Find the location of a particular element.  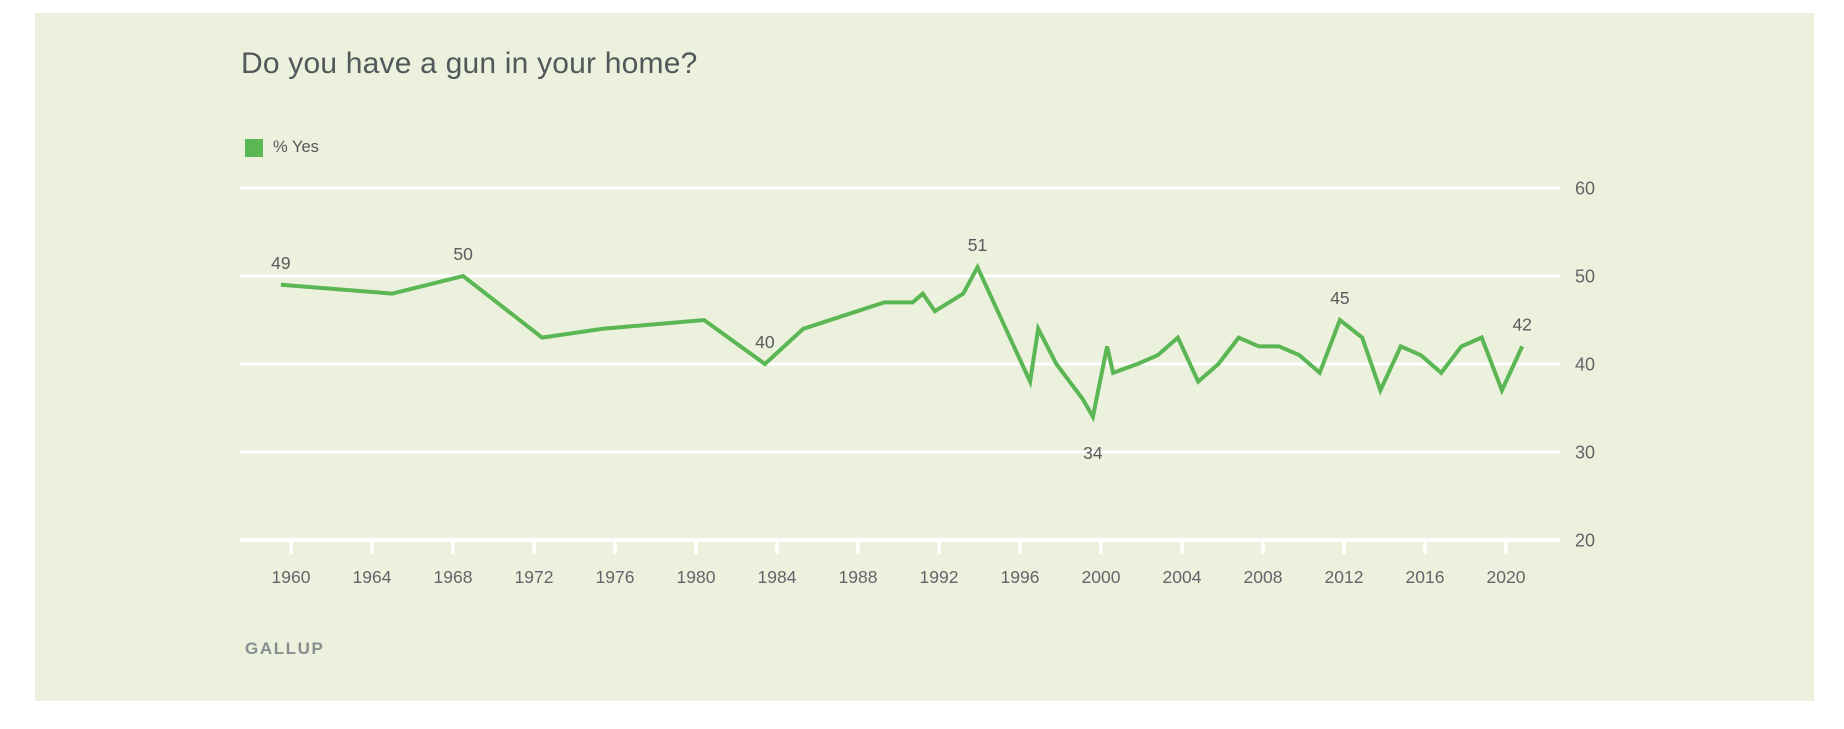

chart-title: Do you have a gun in your home? is located at coordinates (469, 63).